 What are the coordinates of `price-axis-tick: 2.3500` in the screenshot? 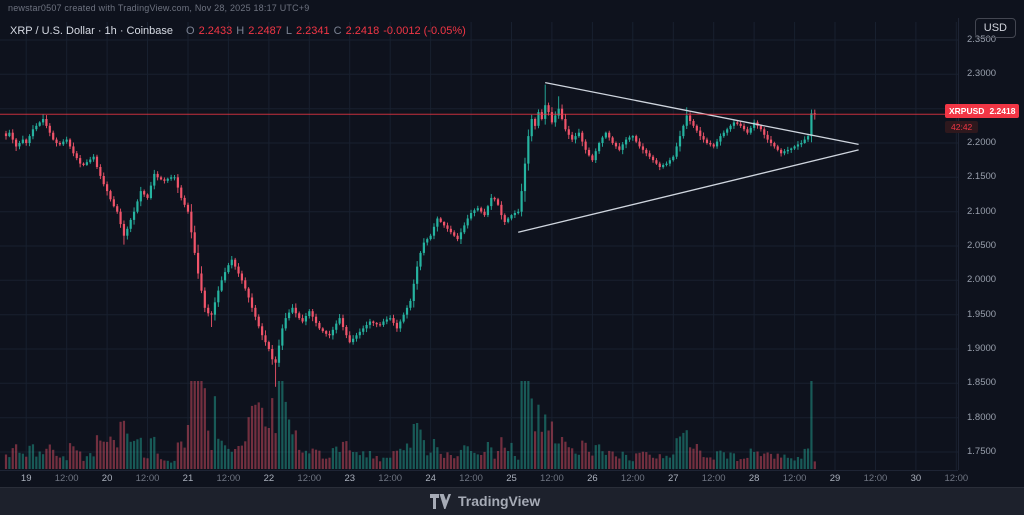 It's located at (982, 39).